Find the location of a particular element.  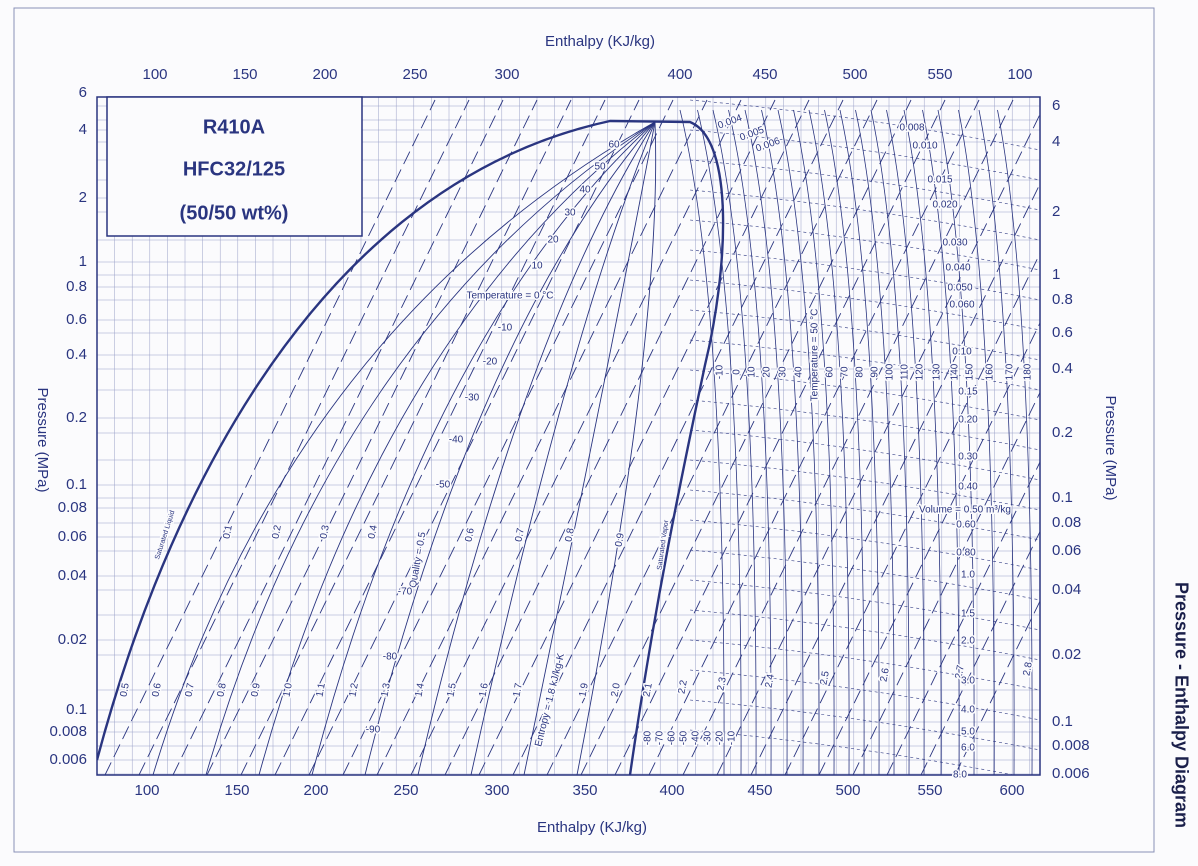

y-tick-label-right: 4 is located at coordinates (1056, 141).